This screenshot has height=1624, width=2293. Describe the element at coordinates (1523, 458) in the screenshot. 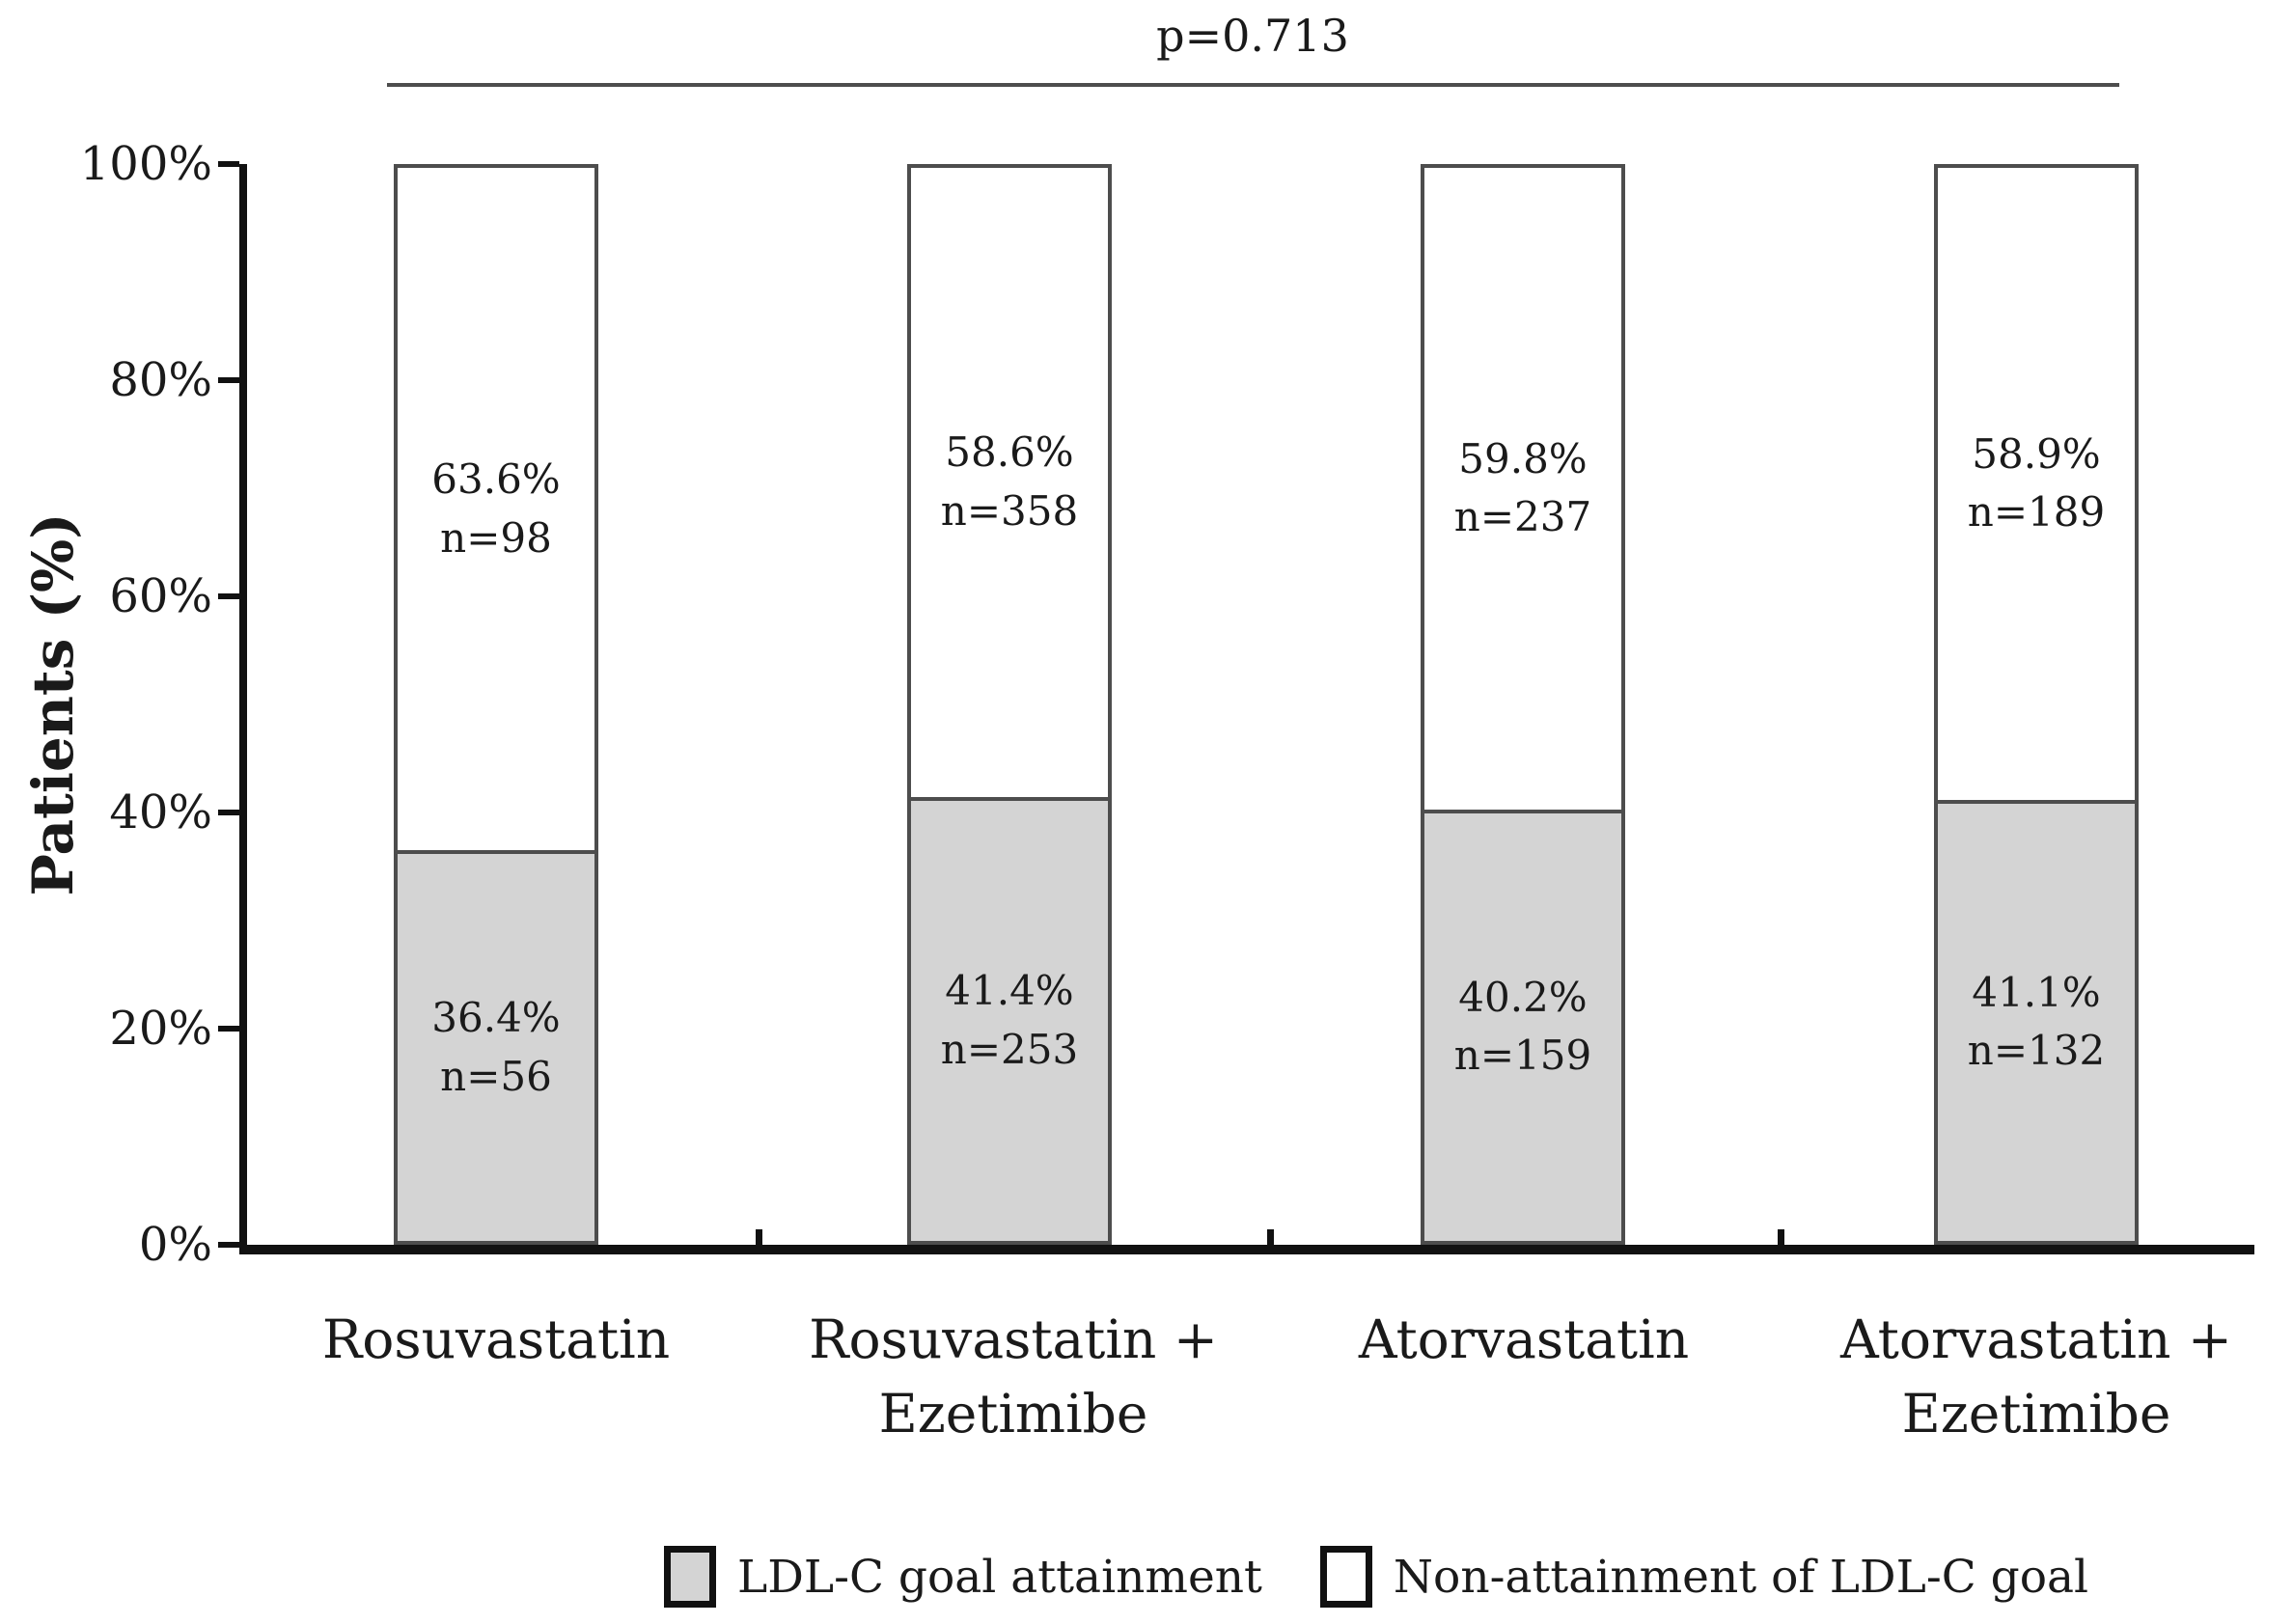

I see `segment-pct-label: 59.8%` at that location.